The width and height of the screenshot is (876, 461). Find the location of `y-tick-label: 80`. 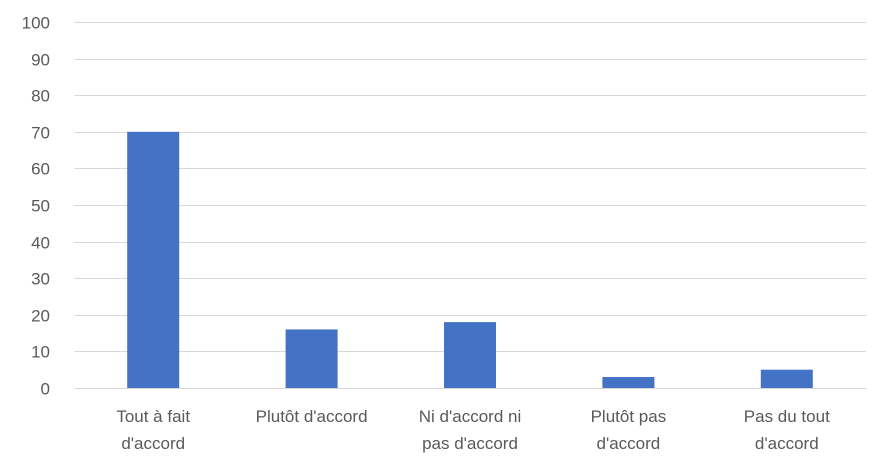

y-tick-label: 80 is located at coordinates (40, 96).